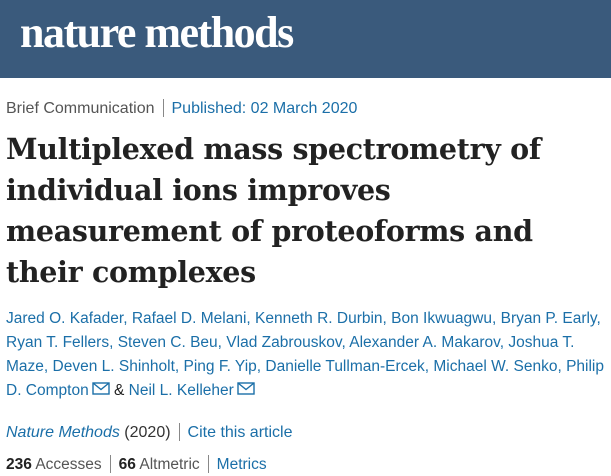 The image size is (611, 476). What do you see at coordinates (220, 366) in the screenshot?
I see `author-link: Ping F. Yip` at bounding box center [220, 366].